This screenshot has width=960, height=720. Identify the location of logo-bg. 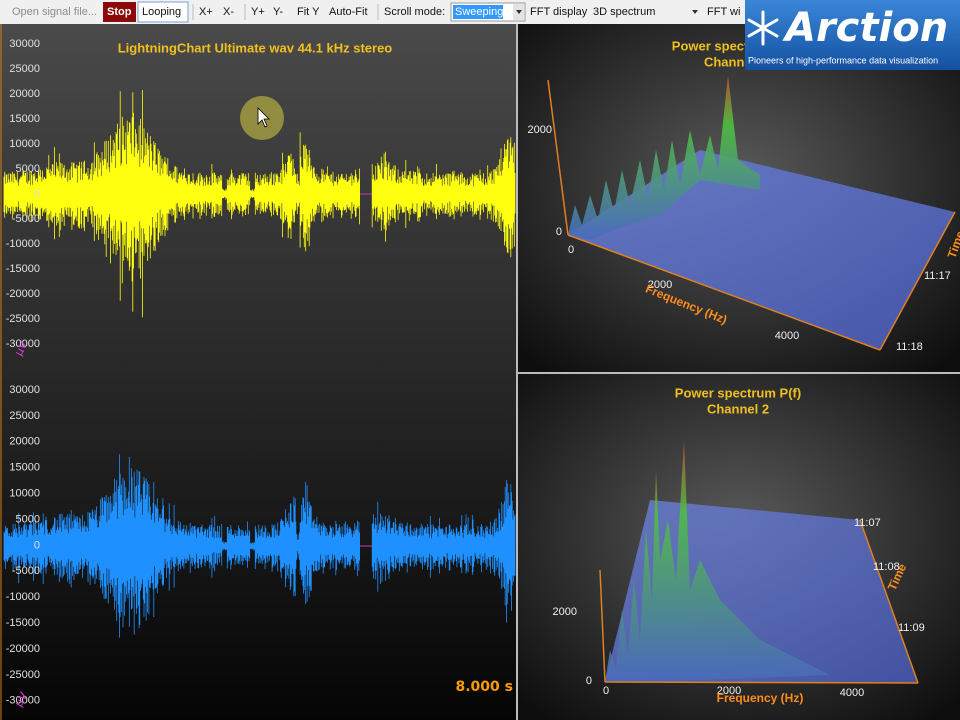
(852, 35).